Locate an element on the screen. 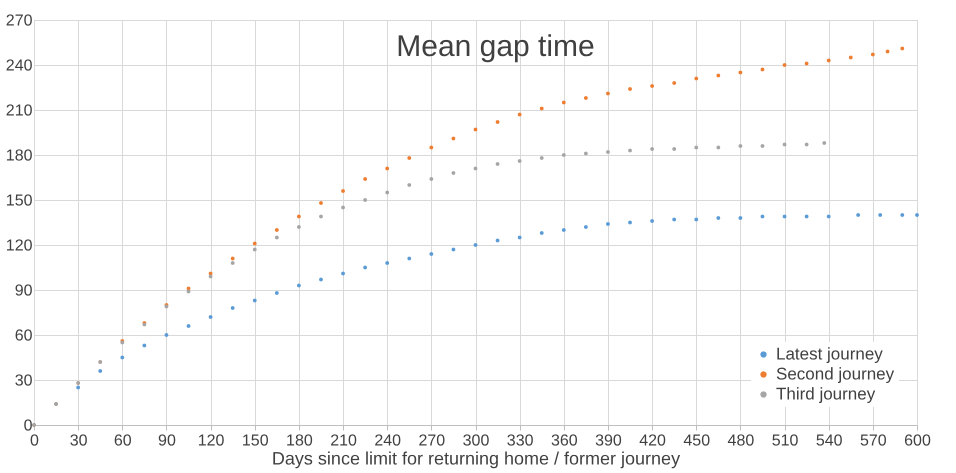 The image size is (956, 473). x-tick-label: 600 is located at coordinates (917, 441).